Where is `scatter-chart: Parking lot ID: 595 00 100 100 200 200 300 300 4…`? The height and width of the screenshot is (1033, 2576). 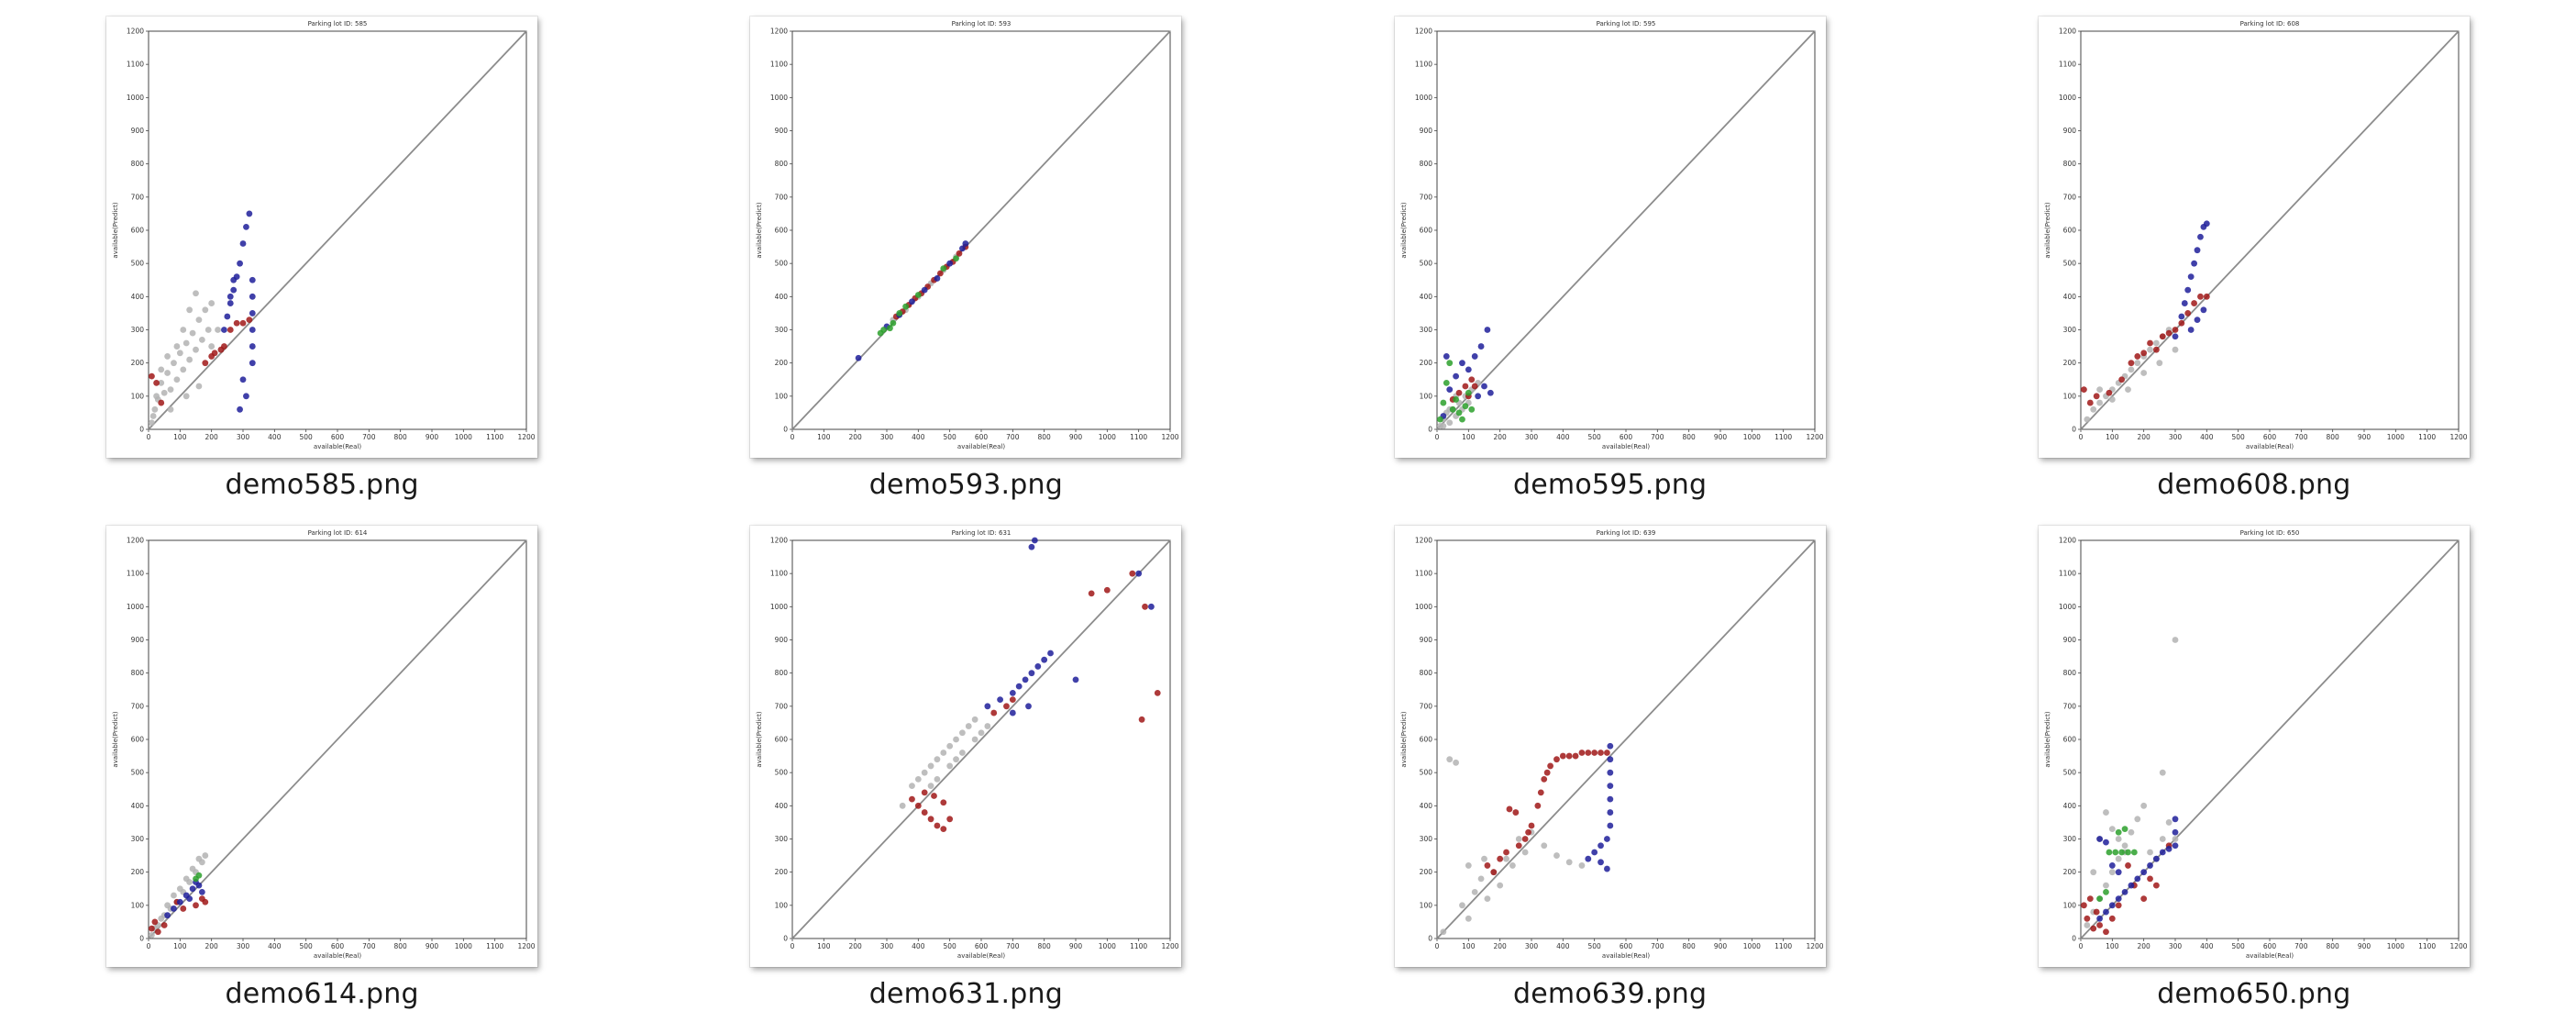
scatter-chart: Parking lot ID: 595 00 100 100 200 200 300 300 4… is located at coordinates (1612, 235).